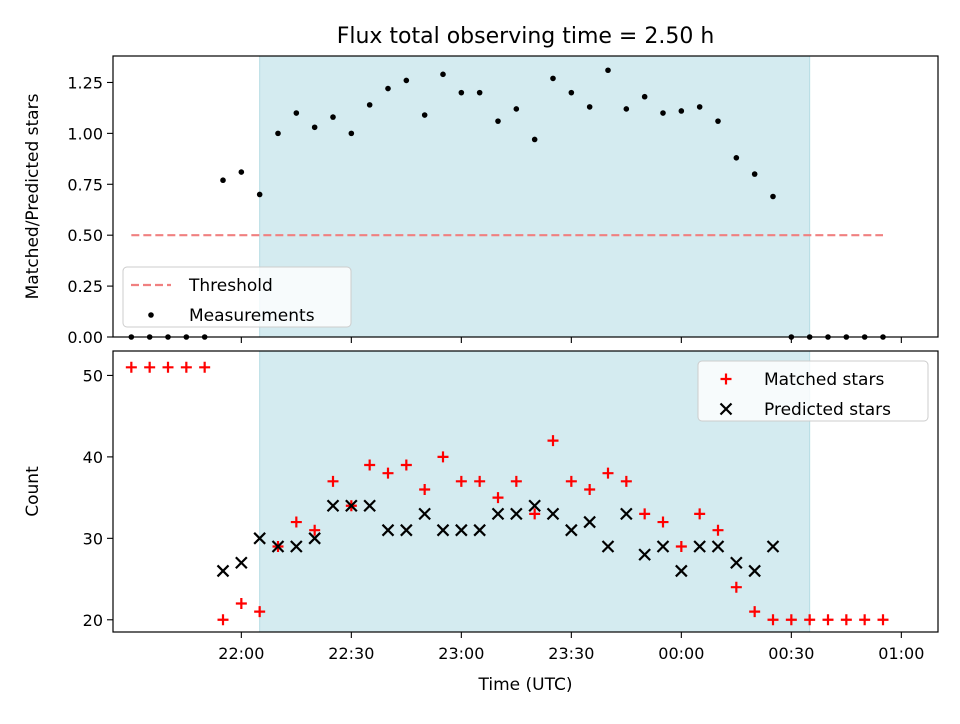 Image resolution: width=960 pixels, height=724 pixels. Describe the element at coordinates (85, 133) in the screenshot. I see `panel-1-y-tick-label: 1.00` at that location.